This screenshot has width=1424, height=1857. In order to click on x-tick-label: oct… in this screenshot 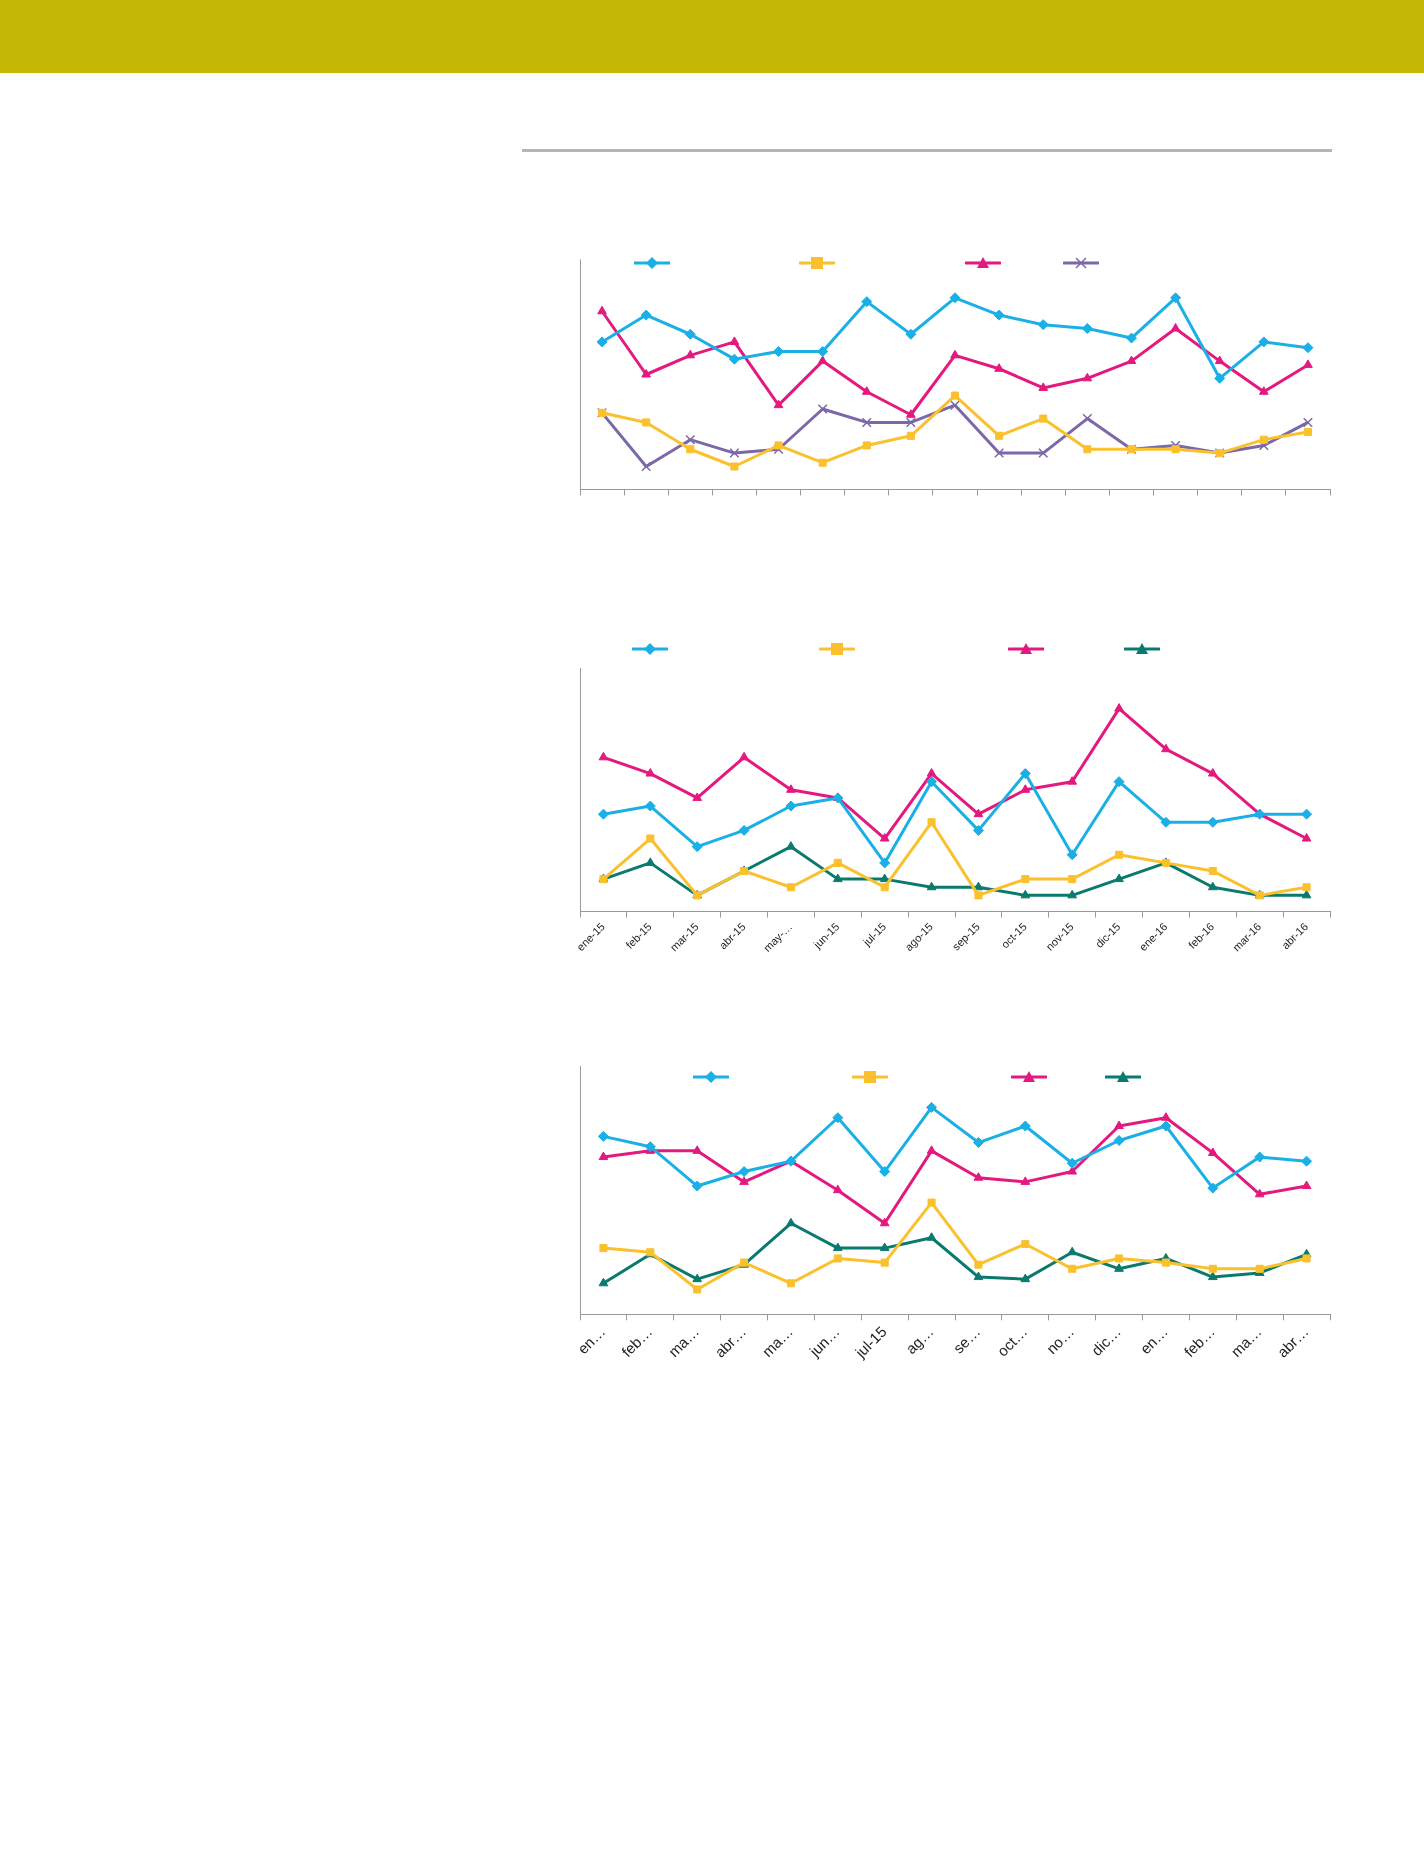, I will do `click(1012, 1341)`.